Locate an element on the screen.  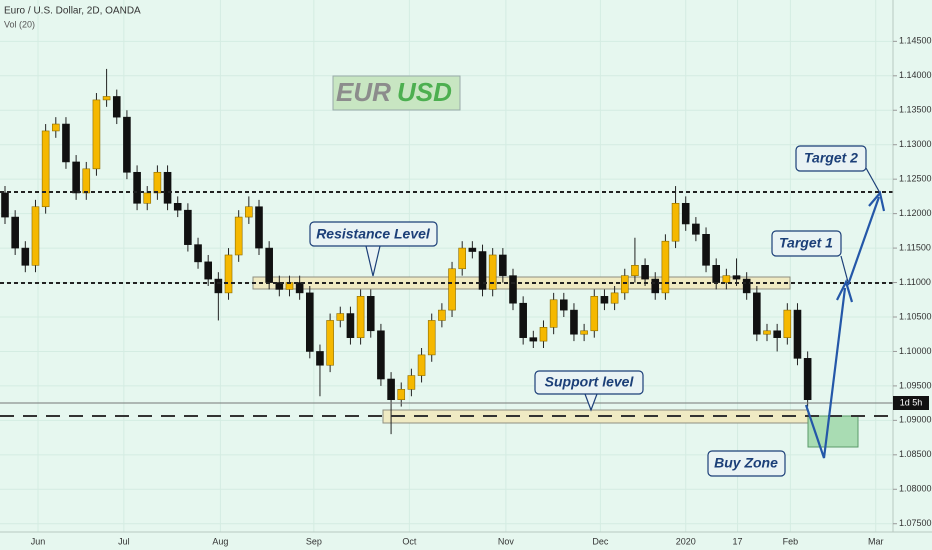
countdown-label: 1d 5h is located at coordinates (911, 402).